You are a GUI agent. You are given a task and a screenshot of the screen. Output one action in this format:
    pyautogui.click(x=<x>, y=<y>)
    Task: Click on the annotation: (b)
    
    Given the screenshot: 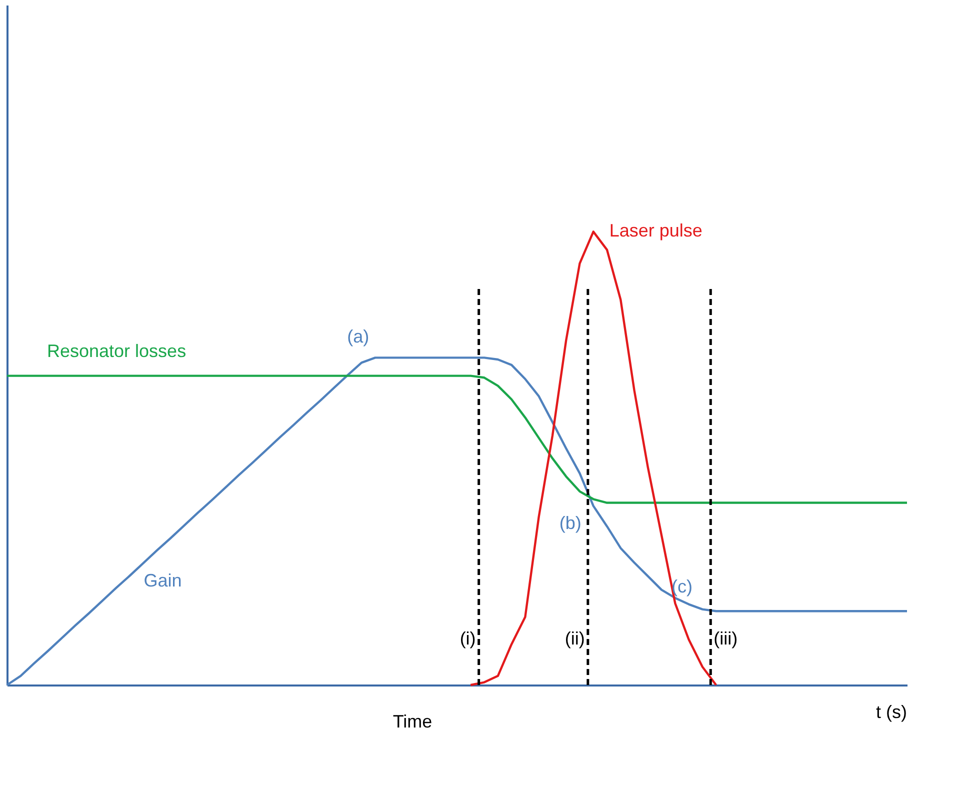 What is the action you would take?
    pyautogui.click(x=570, y=522)
    